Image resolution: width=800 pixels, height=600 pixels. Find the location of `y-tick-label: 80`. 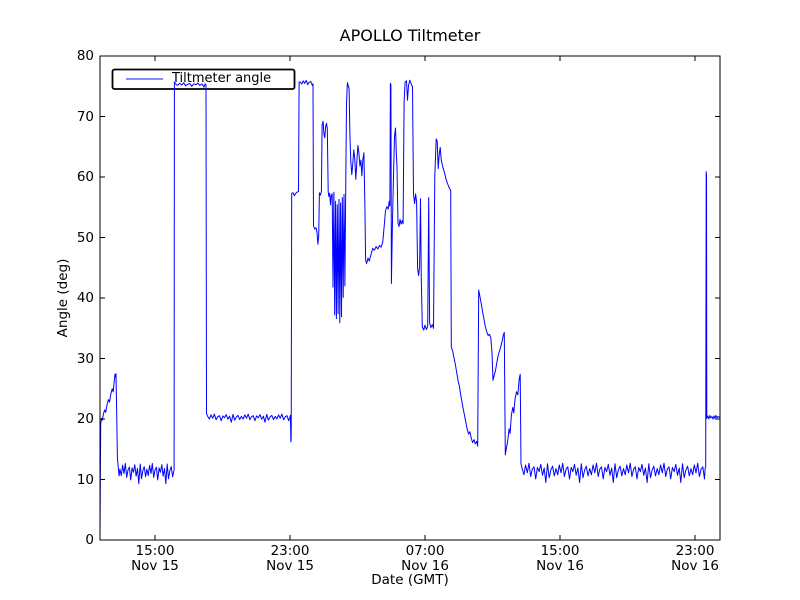

y-tick-label: 80 is located at coordinates (85, 56).